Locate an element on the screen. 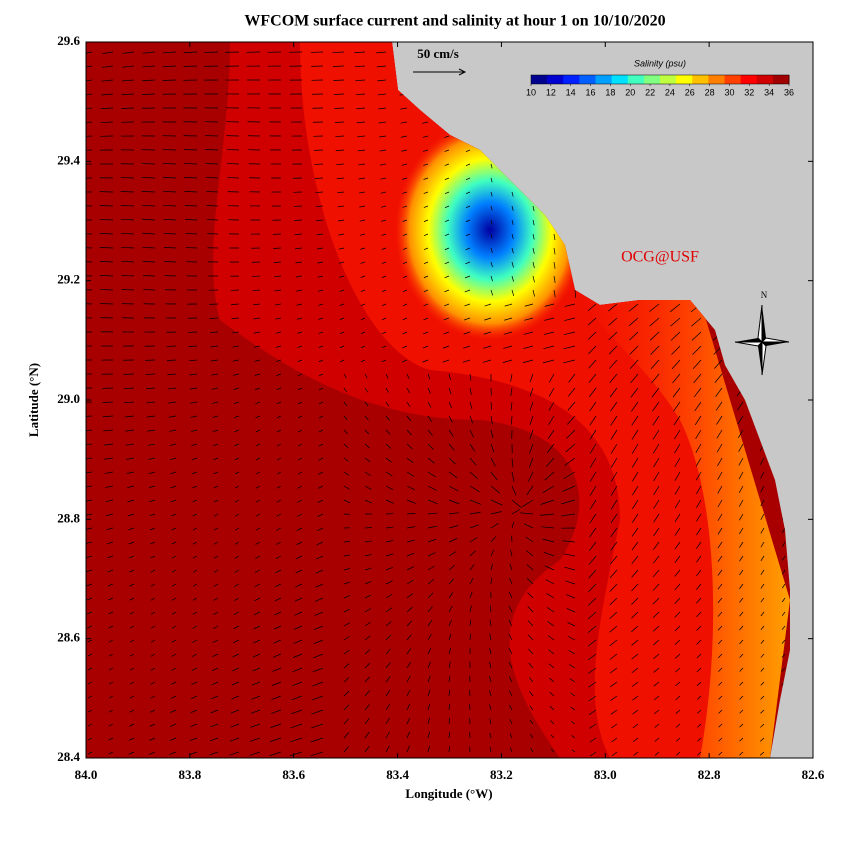  colorbar-tick-label: 20 is located at coordinates (630, 92).